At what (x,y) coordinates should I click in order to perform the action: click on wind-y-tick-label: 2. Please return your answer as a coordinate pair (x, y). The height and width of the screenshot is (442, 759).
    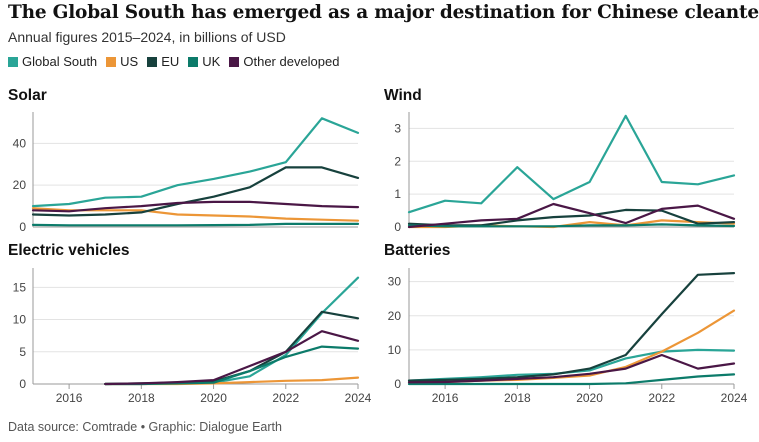
    Looking at the image, I should click on (397, 161).